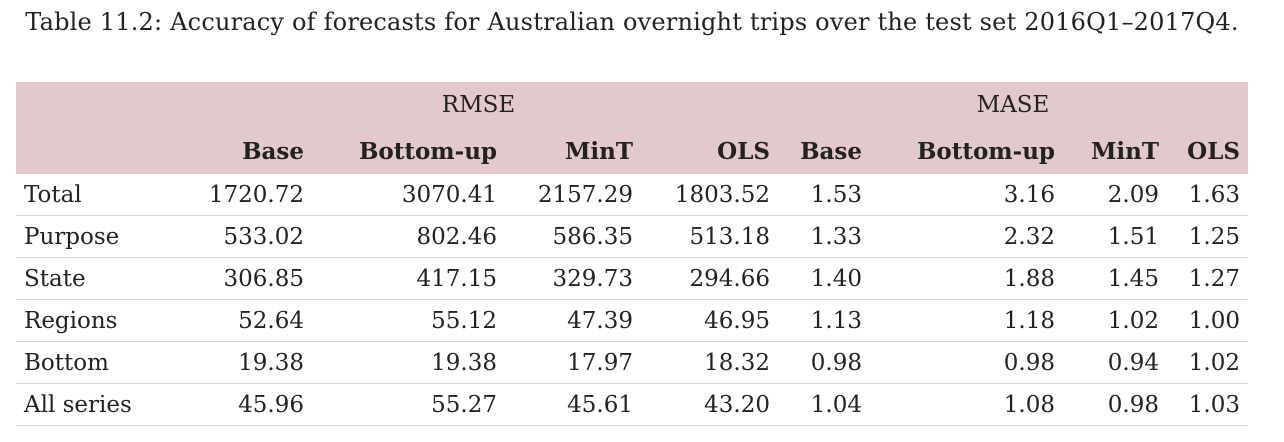 The width and height of the screenshot is (1284, 442). What do you see at coordinates (1207, 320) in the screenshot?
I see `table-cell: 1.00` at bounding box center [1207, 320].